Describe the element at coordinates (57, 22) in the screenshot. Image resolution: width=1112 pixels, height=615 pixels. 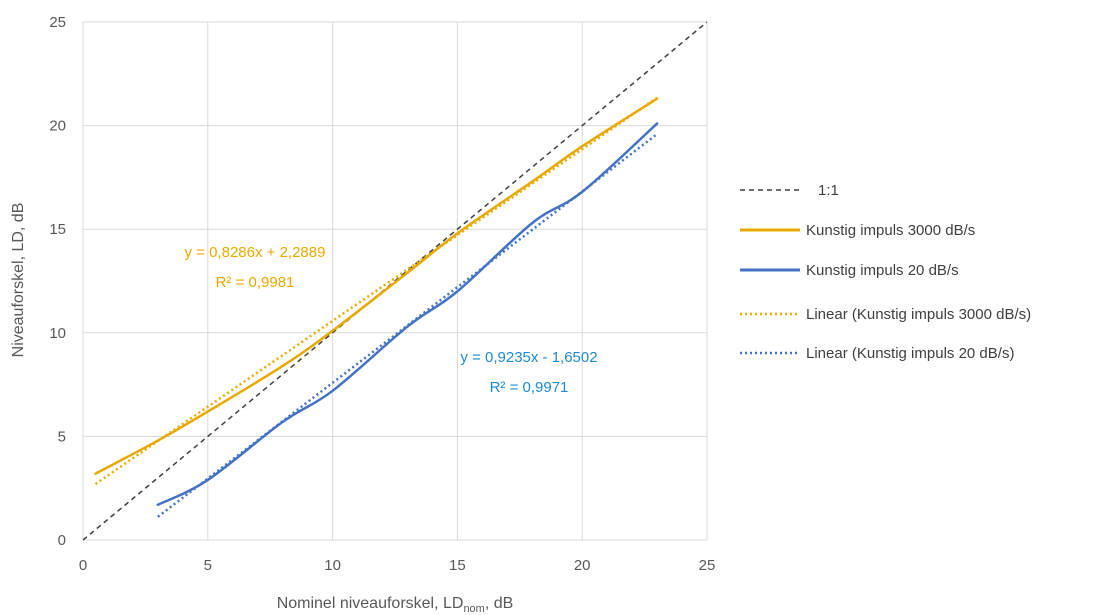
I see `y-tick-label: 25` at that location.